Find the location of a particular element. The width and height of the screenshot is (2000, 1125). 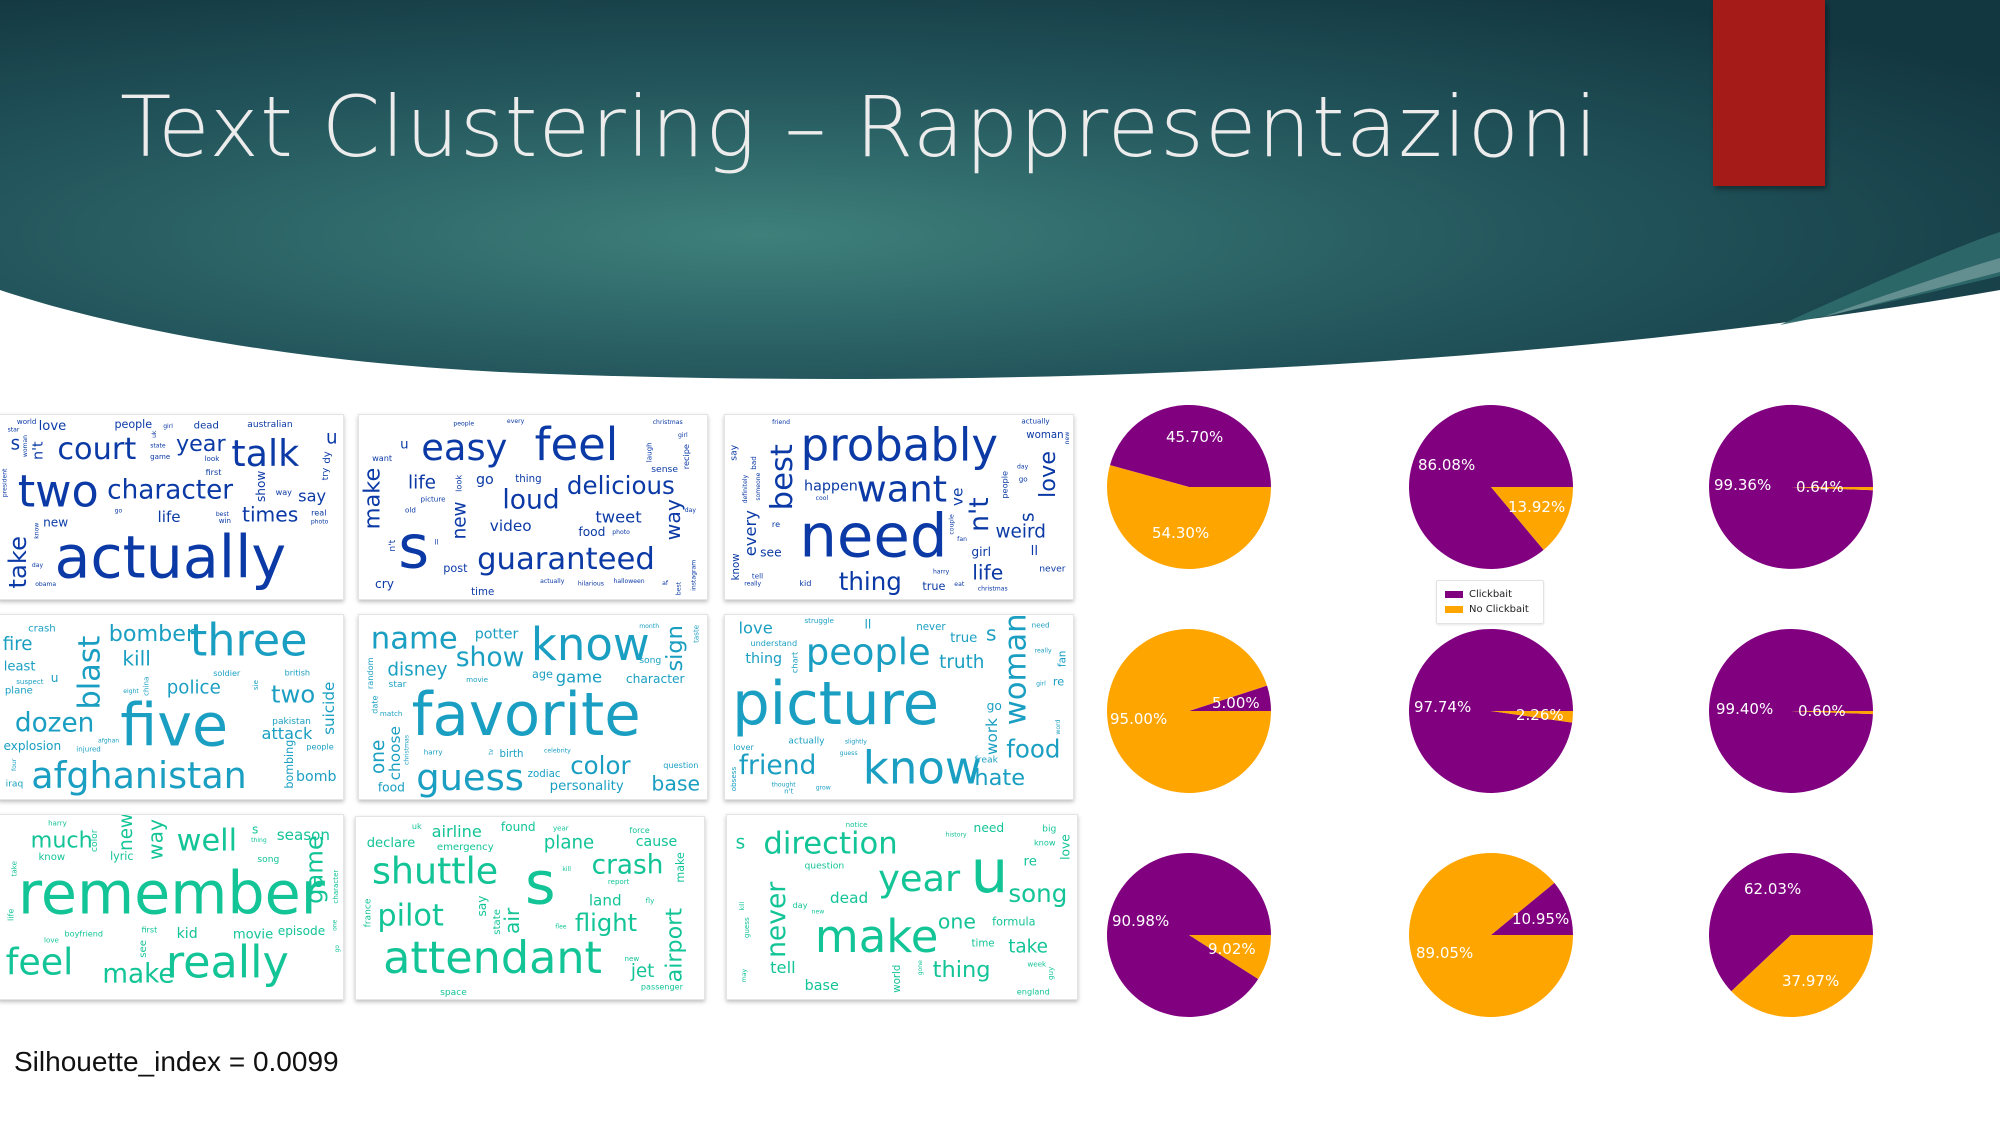

wordcloud-word: game is located at coordinates (579, 677).